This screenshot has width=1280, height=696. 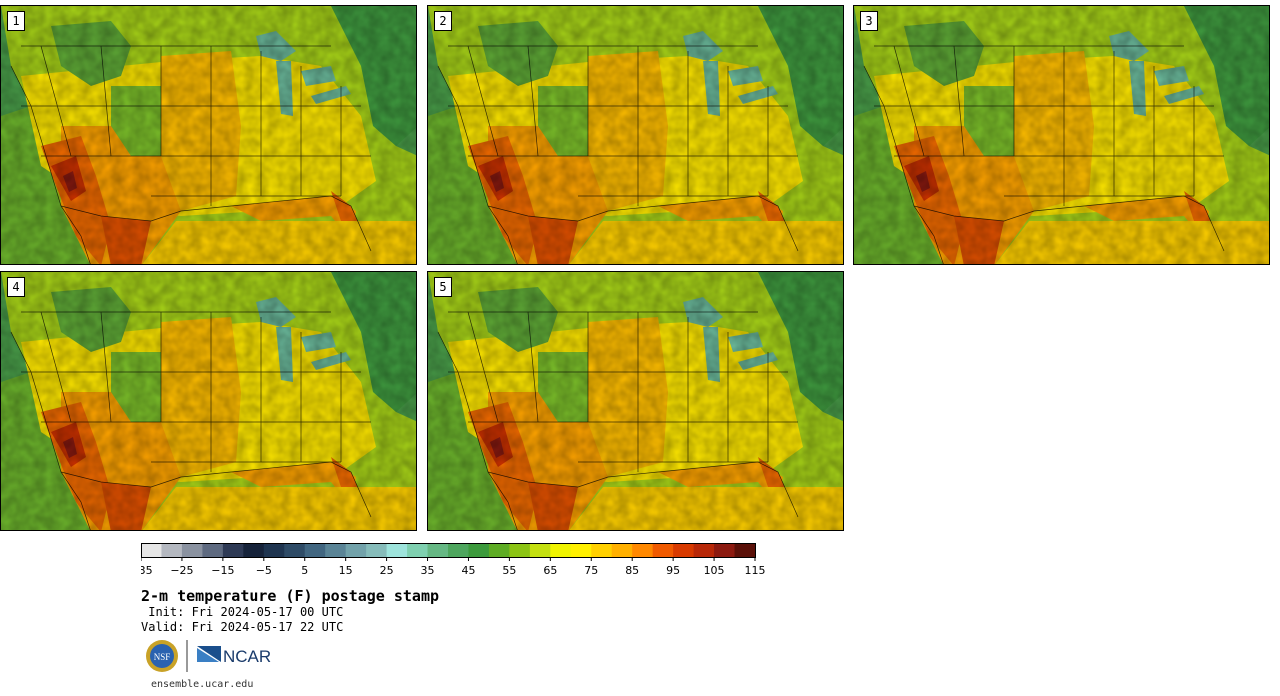 I want to click on colorbar-tick-label: −25, so click(x=181, y=570).